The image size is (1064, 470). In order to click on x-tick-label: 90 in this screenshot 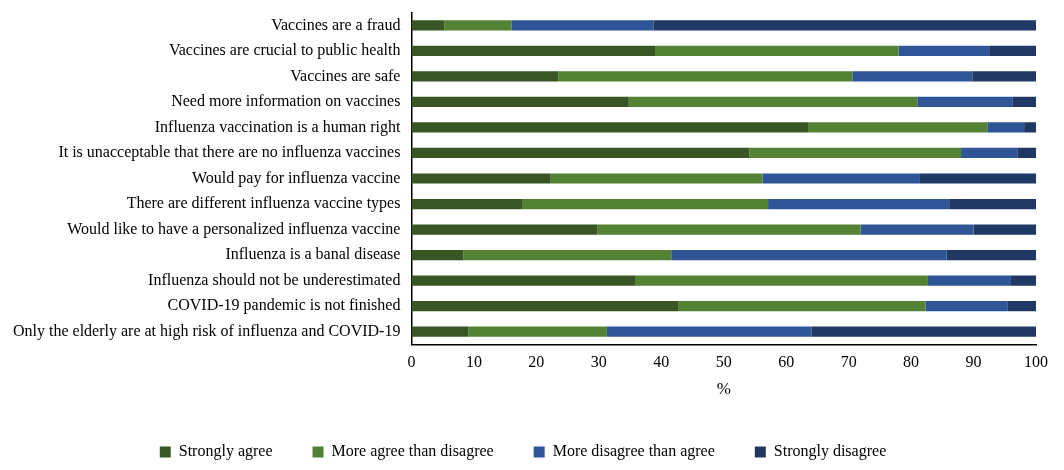, I will do `click(973, 362)`.